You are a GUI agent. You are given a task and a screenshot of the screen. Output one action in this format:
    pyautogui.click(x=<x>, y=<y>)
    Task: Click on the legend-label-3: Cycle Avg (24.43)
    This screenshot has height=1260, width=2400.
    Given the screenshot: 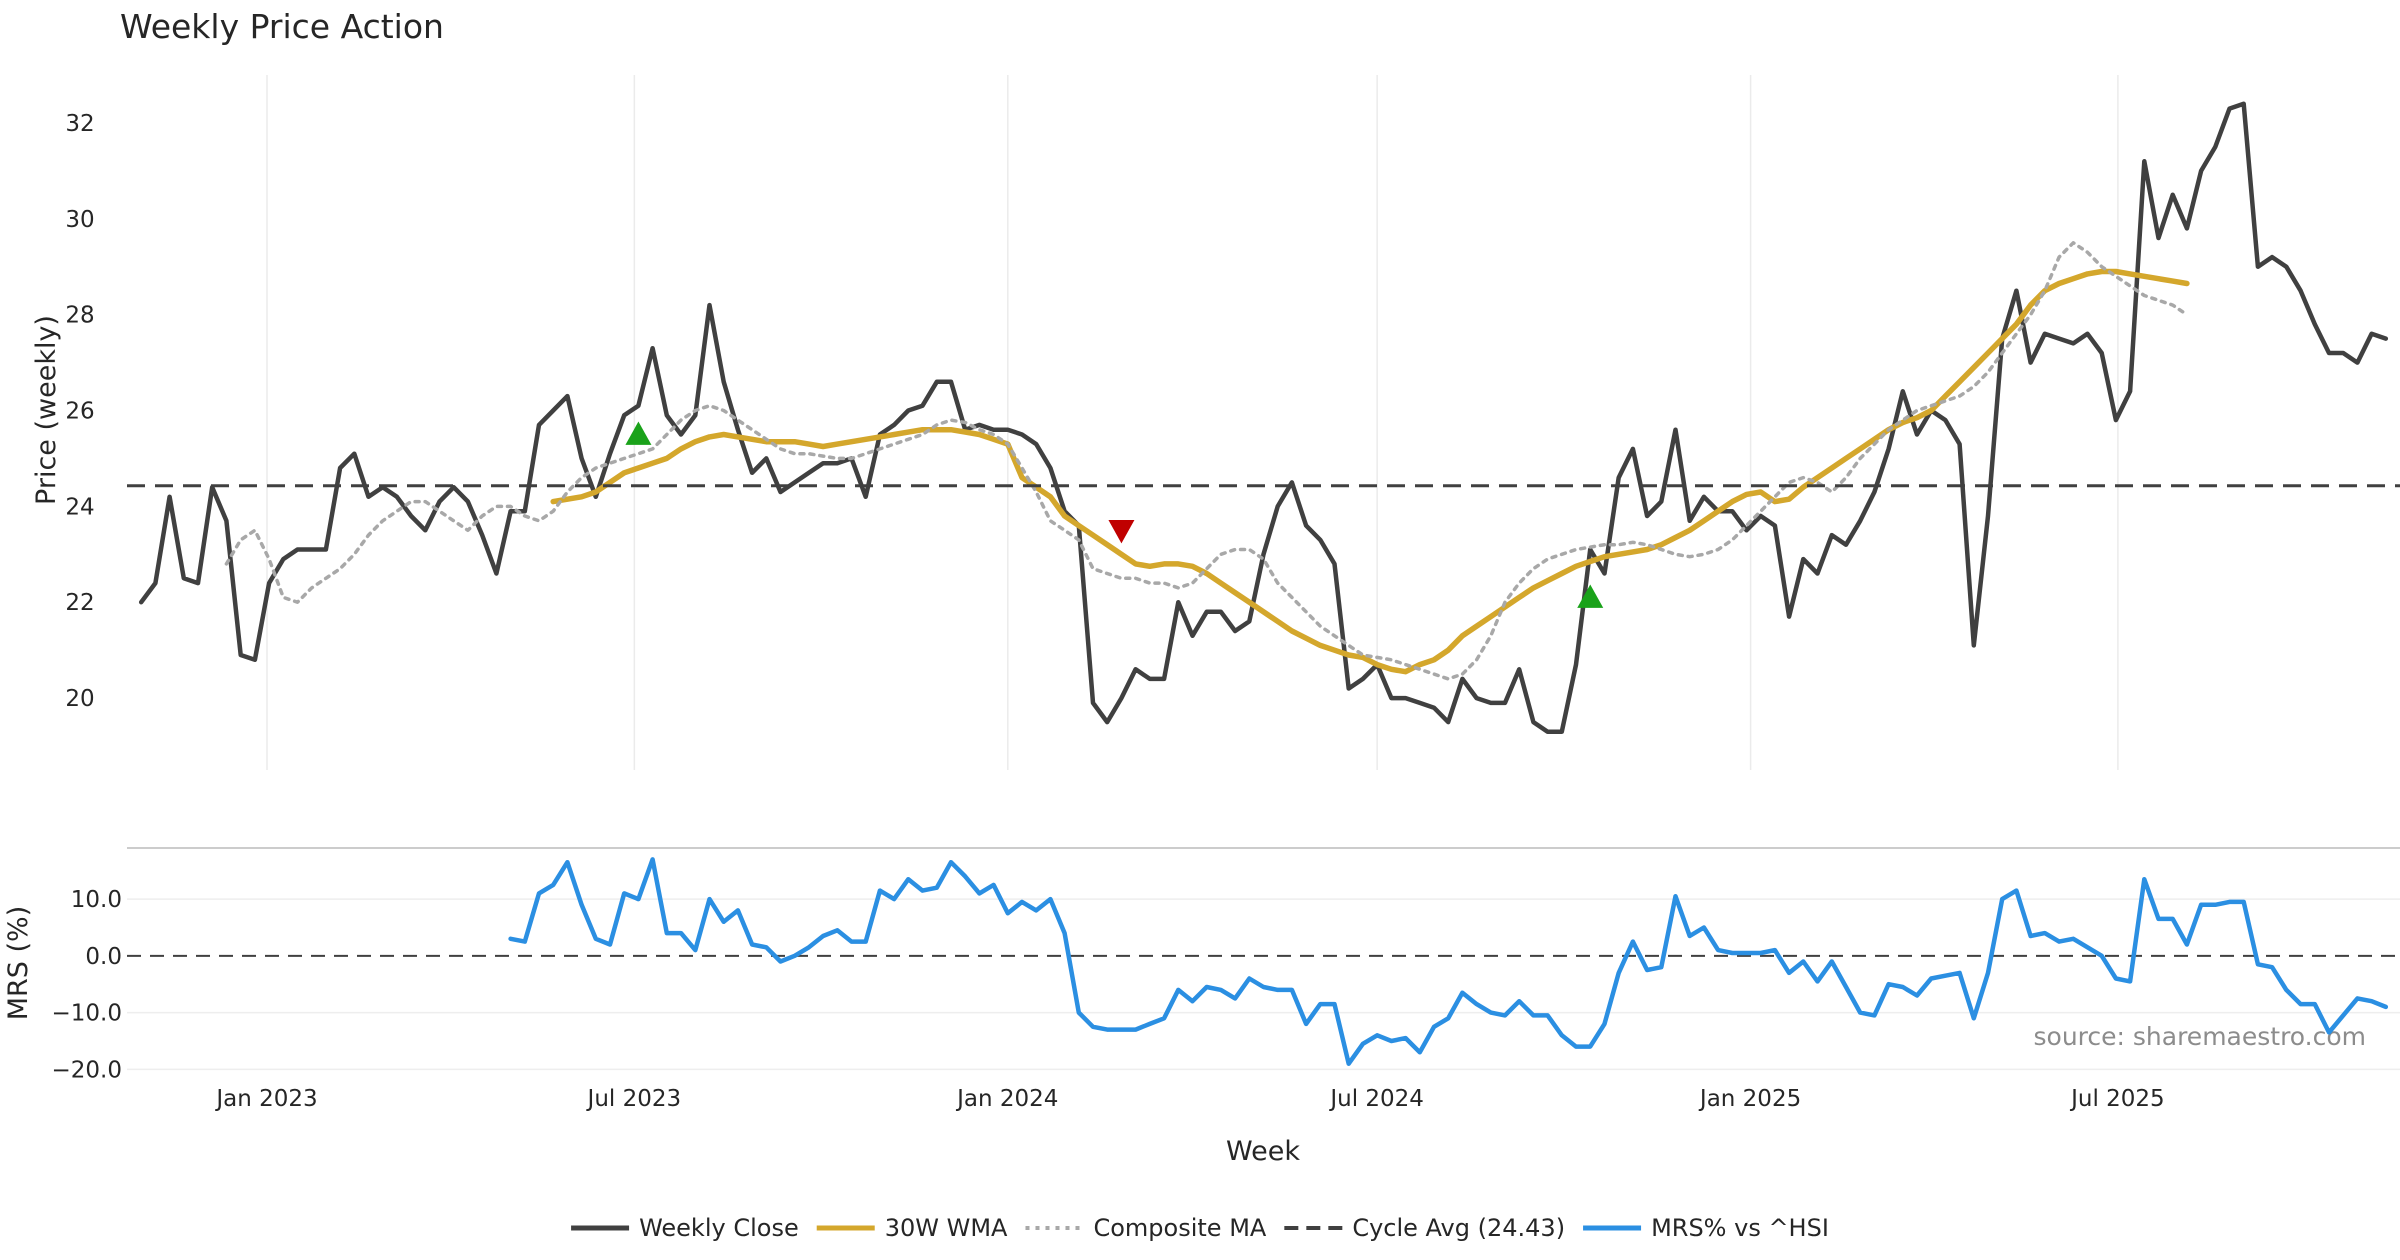 What is the action you would take?
    pyautogui.click(x=1458, y=1228)
    